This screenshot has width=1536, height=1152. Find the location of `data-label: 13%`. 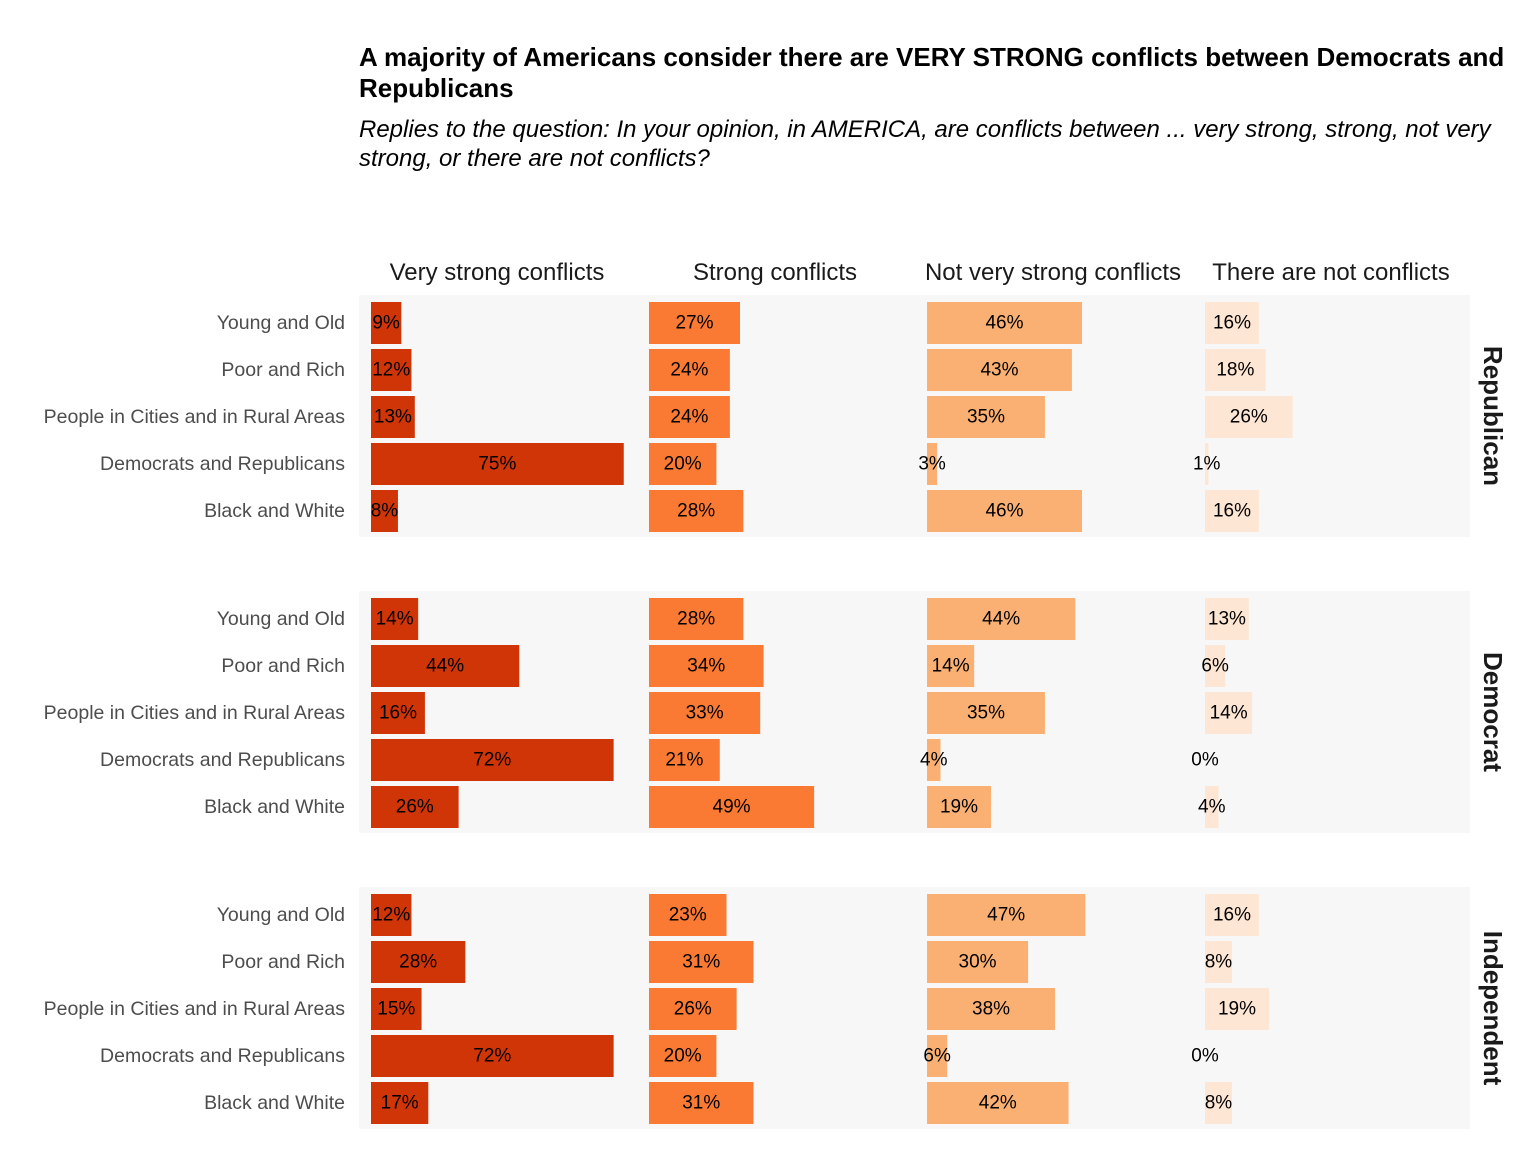

data-label: 13% is located at coordinates (393, 417).